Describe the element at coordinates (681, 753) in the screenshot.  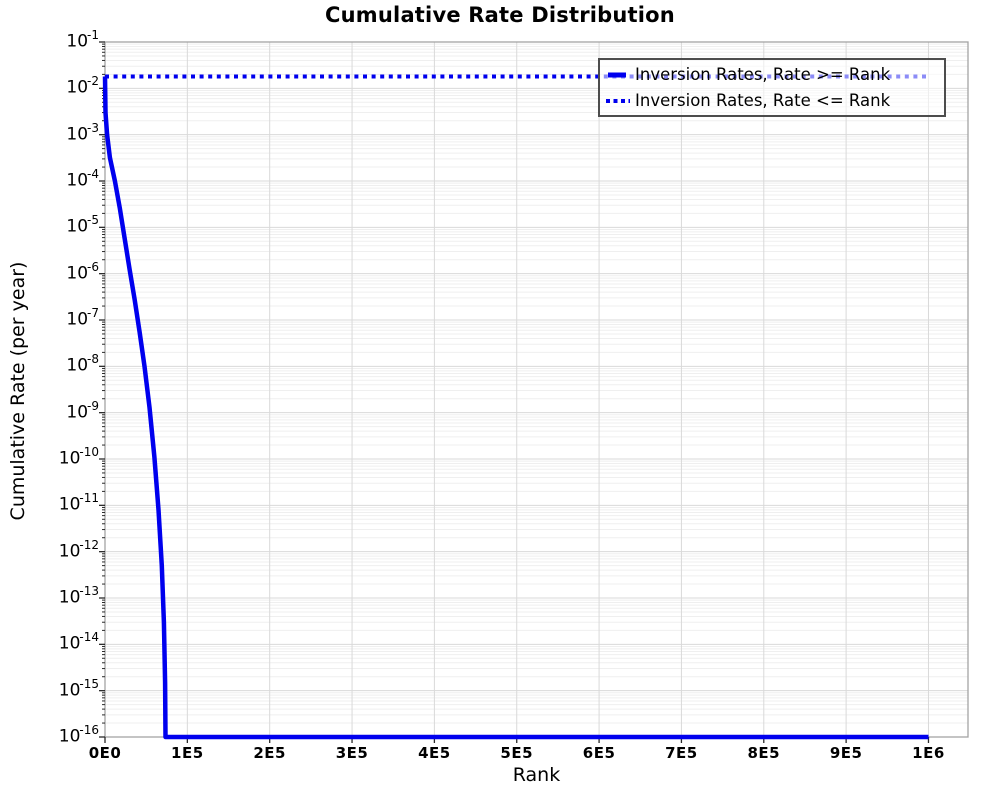
I see `x-tick-label: 7E5` at that location.